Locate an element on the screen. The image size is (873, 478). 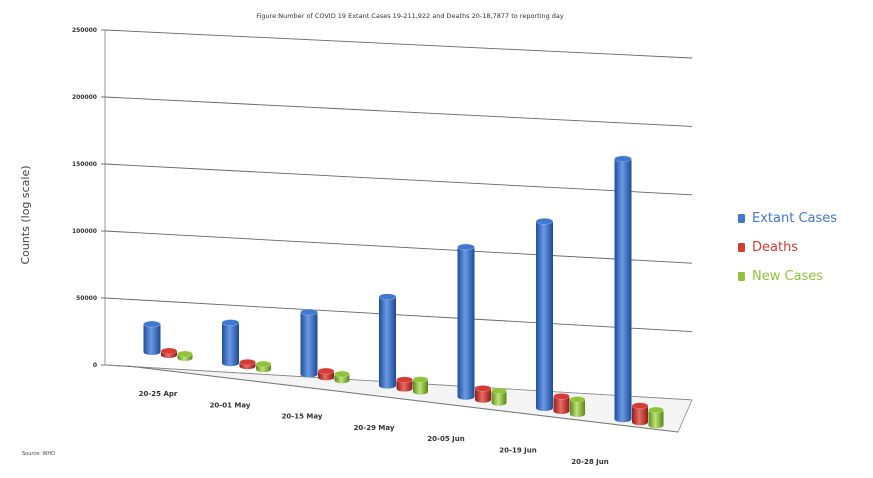
source-note: Source: WHO is located at coordinates (38, 454).